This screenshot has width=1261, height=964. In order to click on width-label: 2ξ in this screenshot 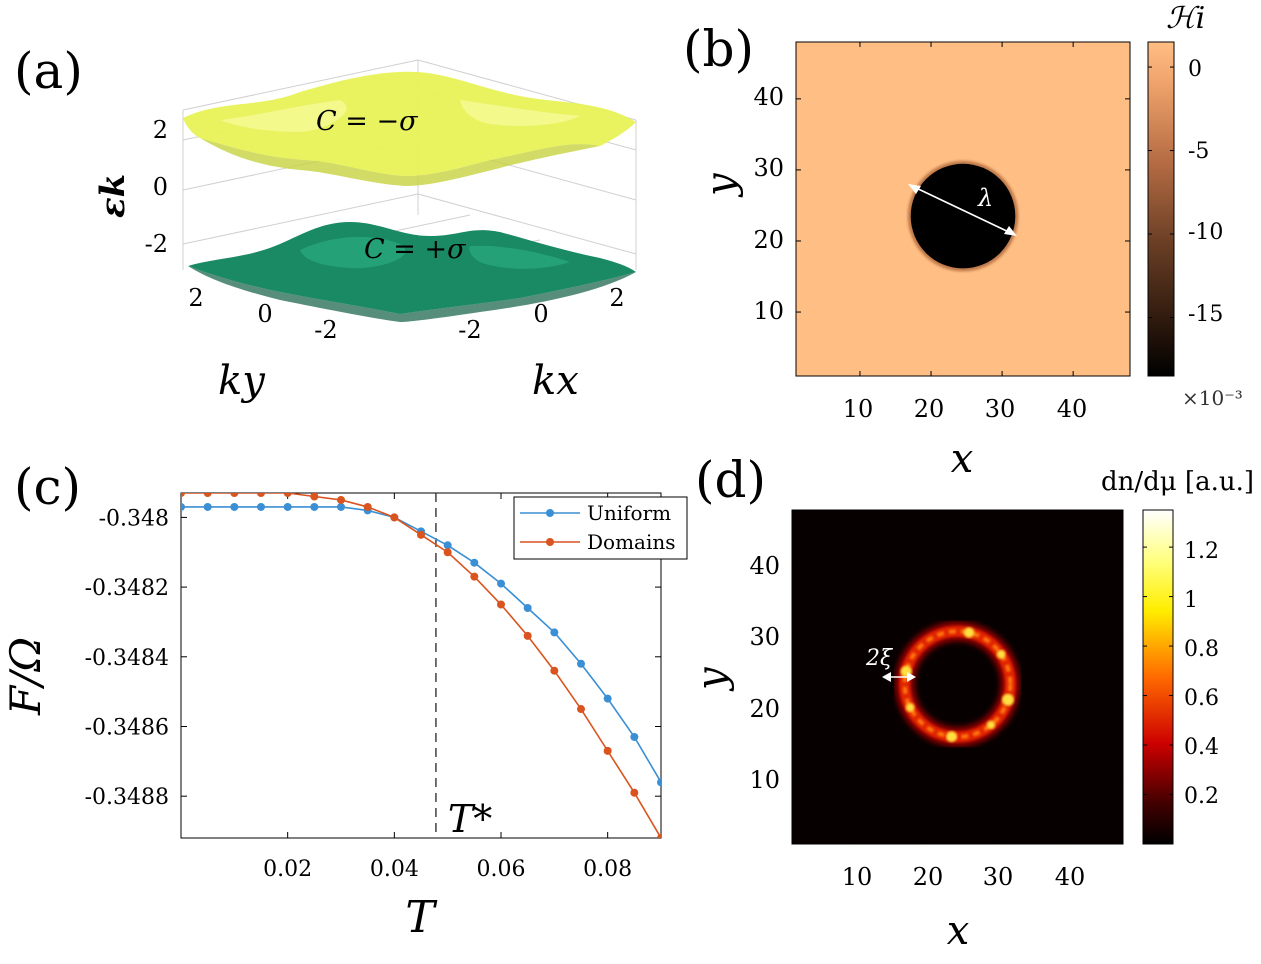, I will do `click(879, 658)`.